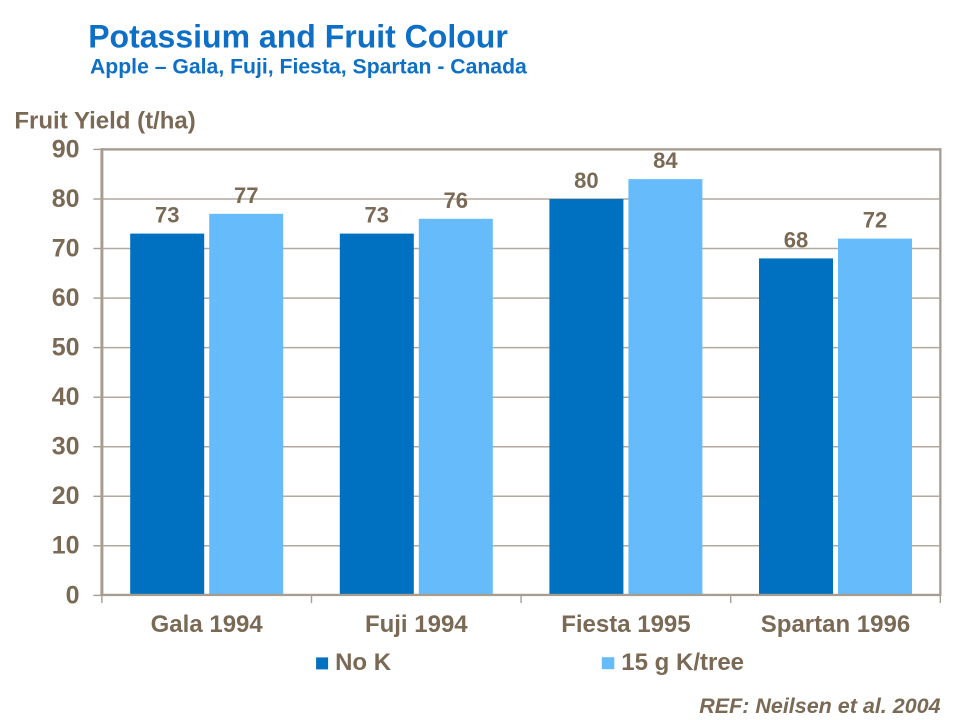 This screenshot has width=960, height=720. Describe the element at coordinates (682, 662) in the screenshot. I see `svg-text: 15 g K/tree` at that location.